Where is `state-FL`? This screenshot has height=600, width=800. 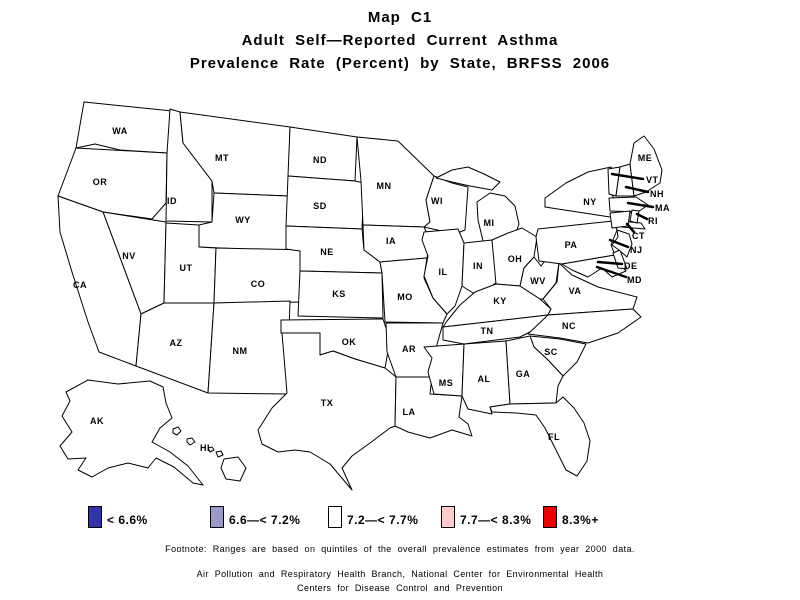 state-FL is located at coordinates (540, 436).